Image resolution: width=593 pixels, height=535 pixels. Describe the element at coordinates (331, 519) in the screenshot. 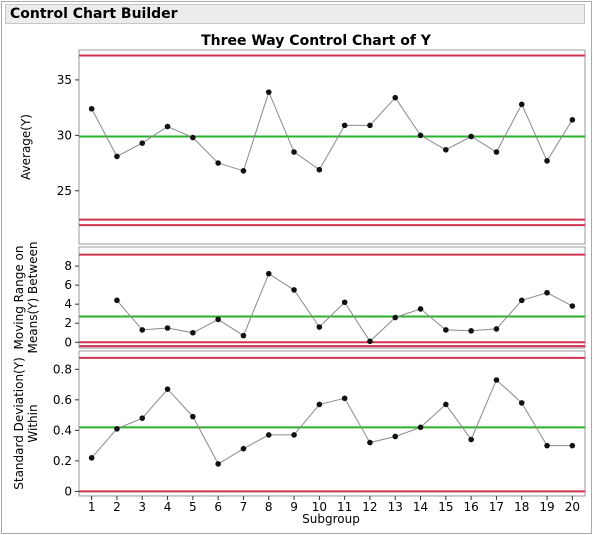

I see `x-axis-label: Subgroup` at that location.